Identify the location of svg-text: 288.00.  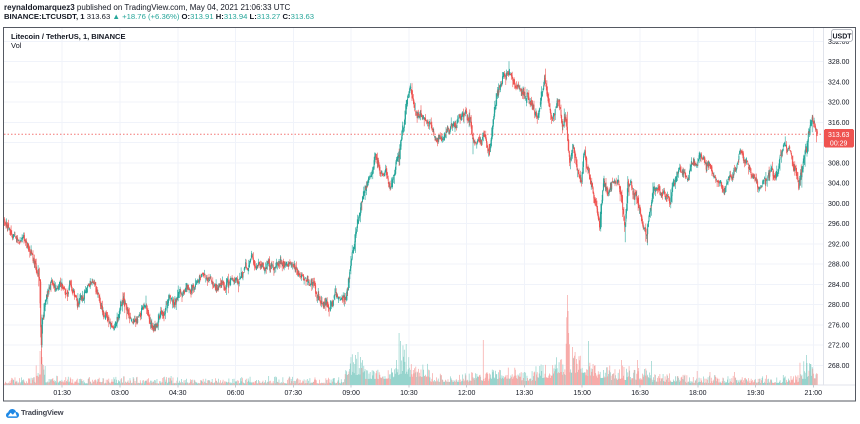
(839, 265).